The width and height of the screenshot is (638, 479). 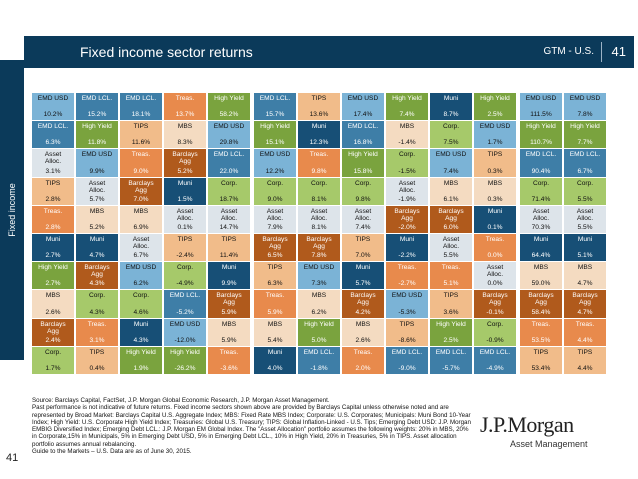 I want to click on table-cell: MBS 6.1%, so click(x=451, y=191).